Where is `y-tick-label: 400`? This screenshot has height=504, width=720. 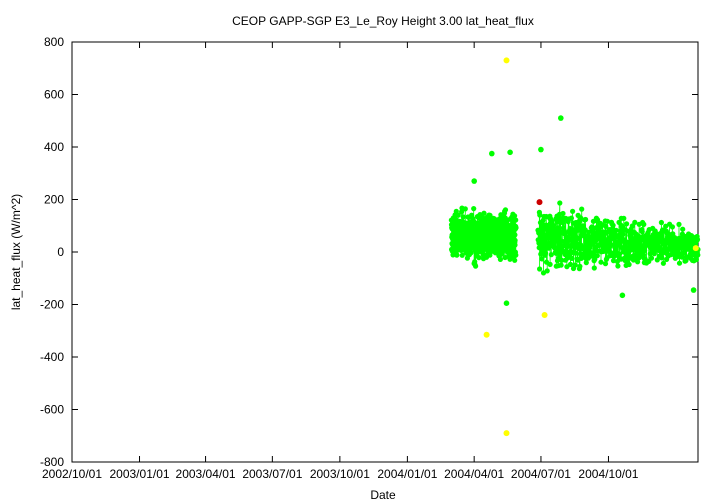 y-tick-label: 400 is located at coordinates (54, 147).